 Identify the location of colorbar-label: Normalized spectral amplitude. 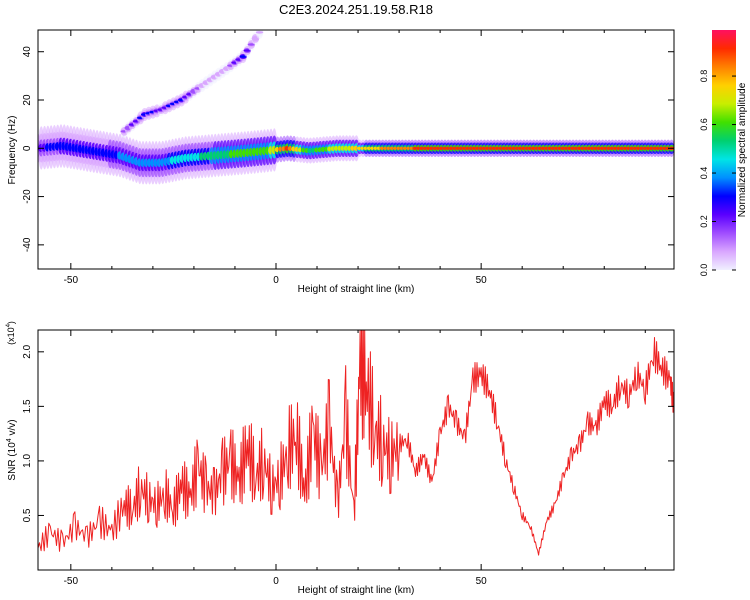
(742, 149).